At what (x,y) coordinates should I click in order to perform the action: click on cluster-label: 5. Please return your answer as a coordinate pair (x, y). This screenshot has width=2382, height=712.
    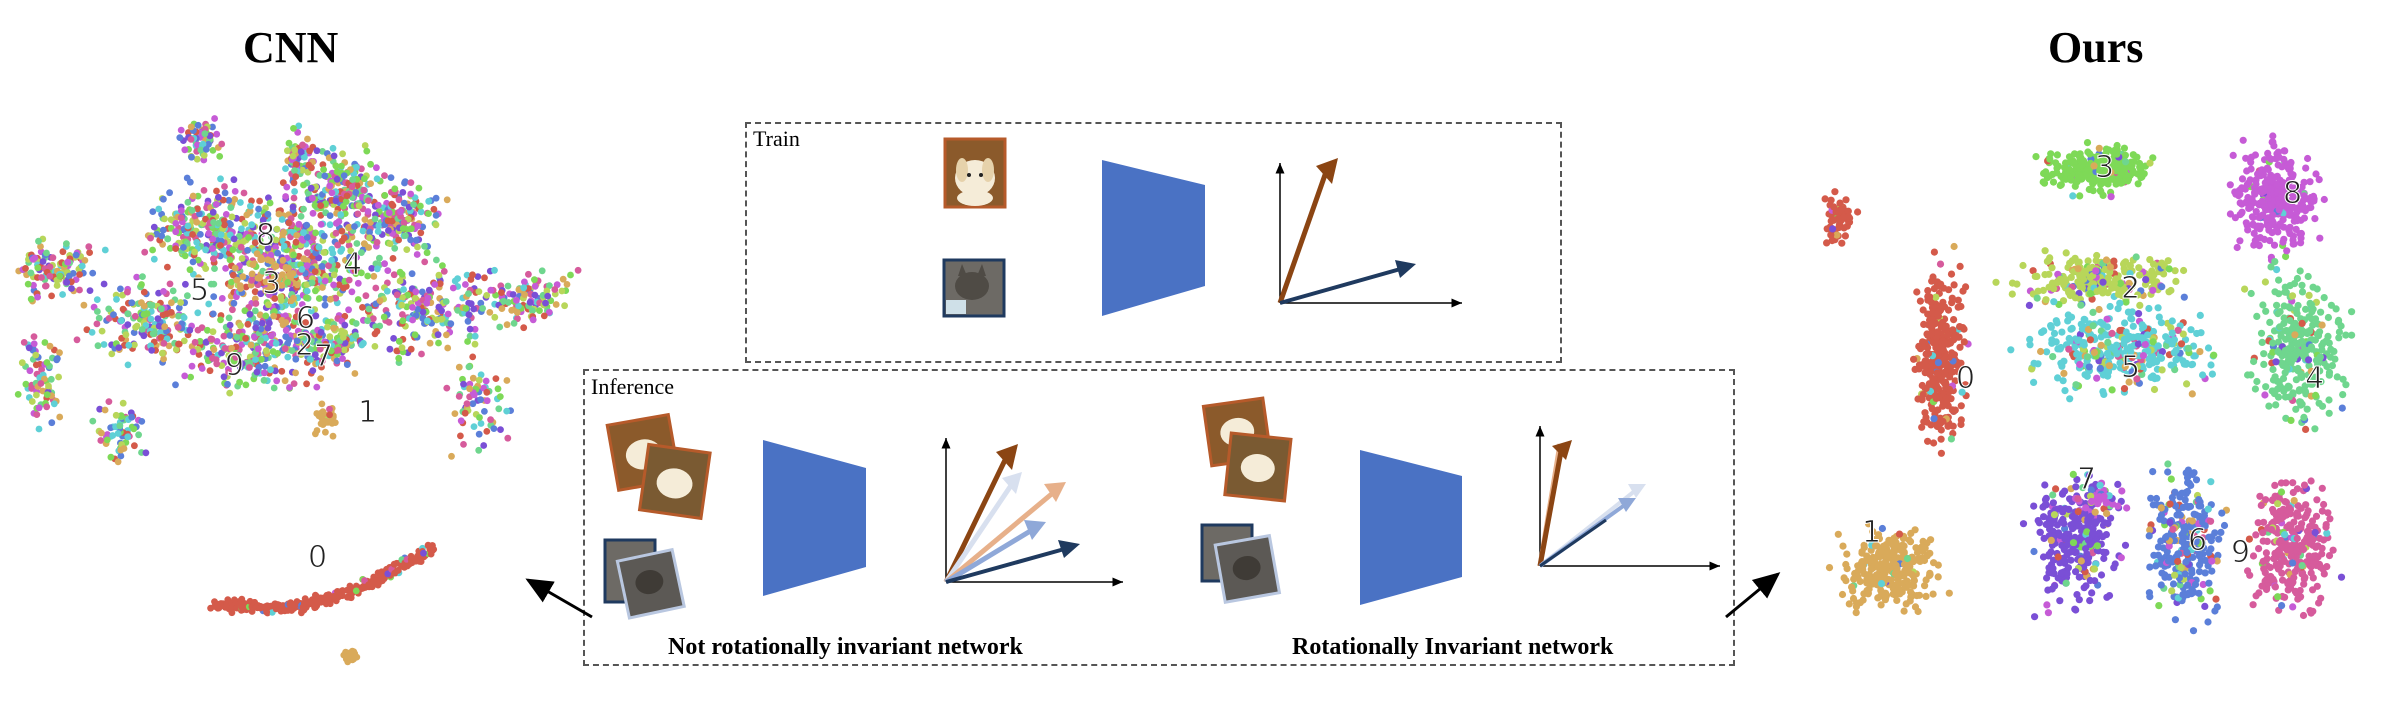
    Looking at the image, I should click on (199, 290).